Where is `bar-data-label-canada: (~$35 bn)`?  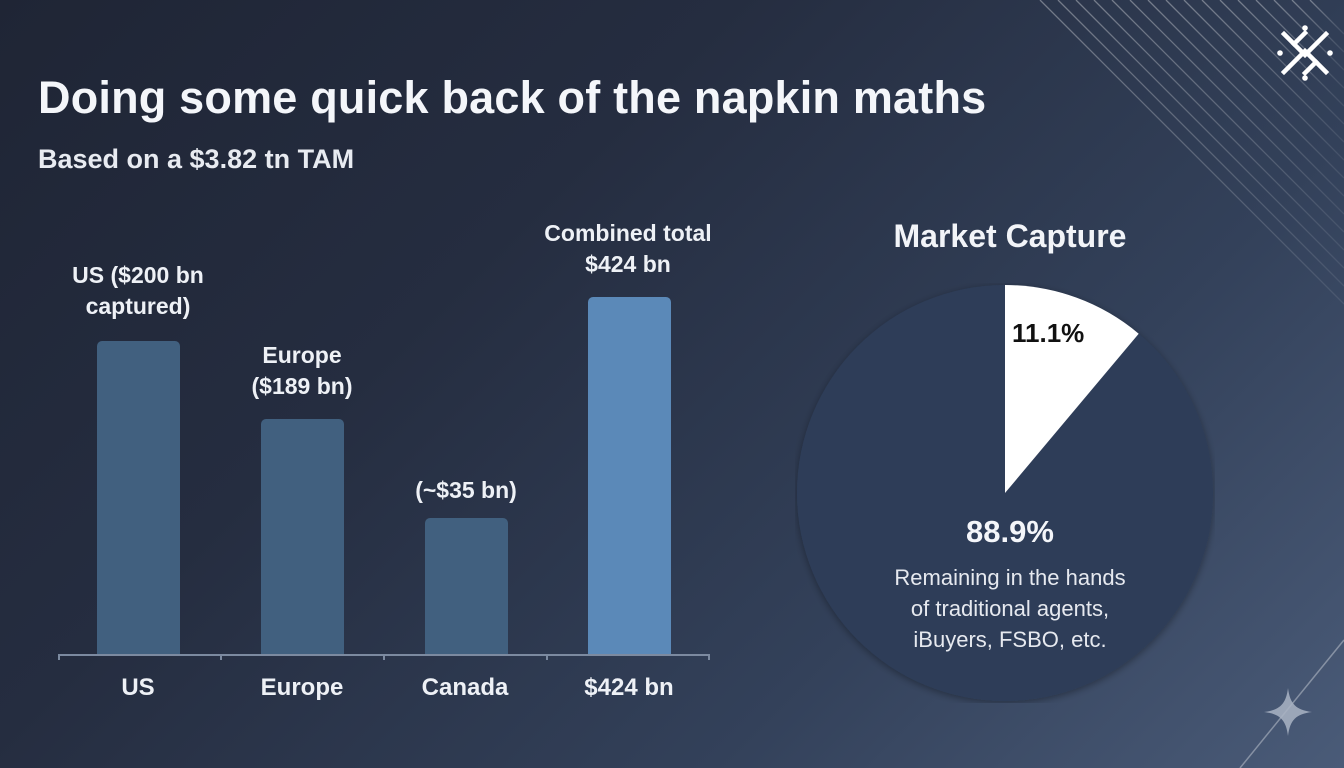 bar-data-label-canada: (~$35 bn) is located at coordinates (466, 490).